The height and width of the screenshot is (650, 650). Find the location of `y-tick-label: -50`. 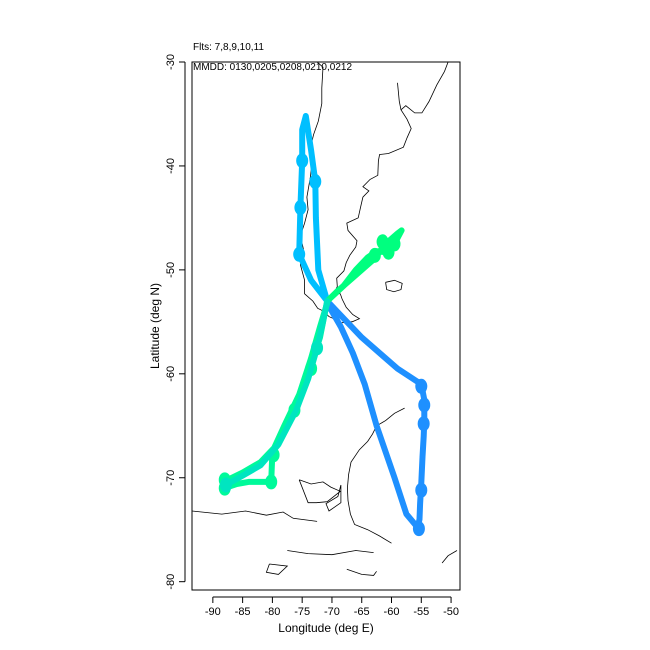

y-tick-label: -50 is located at coordinates (171, 270).